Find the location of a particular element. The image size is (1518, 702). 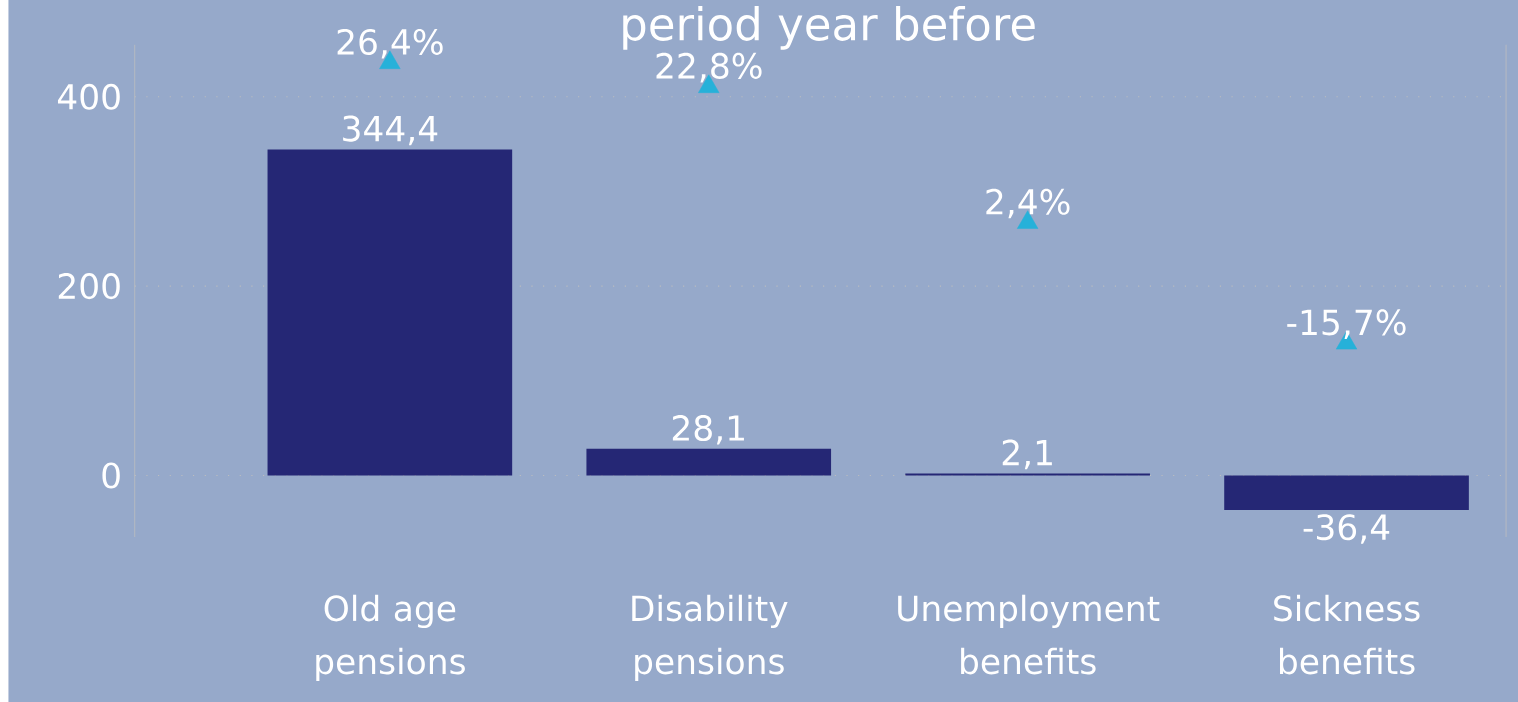

data-label: 22,8% is located at coordinates (709, 67).